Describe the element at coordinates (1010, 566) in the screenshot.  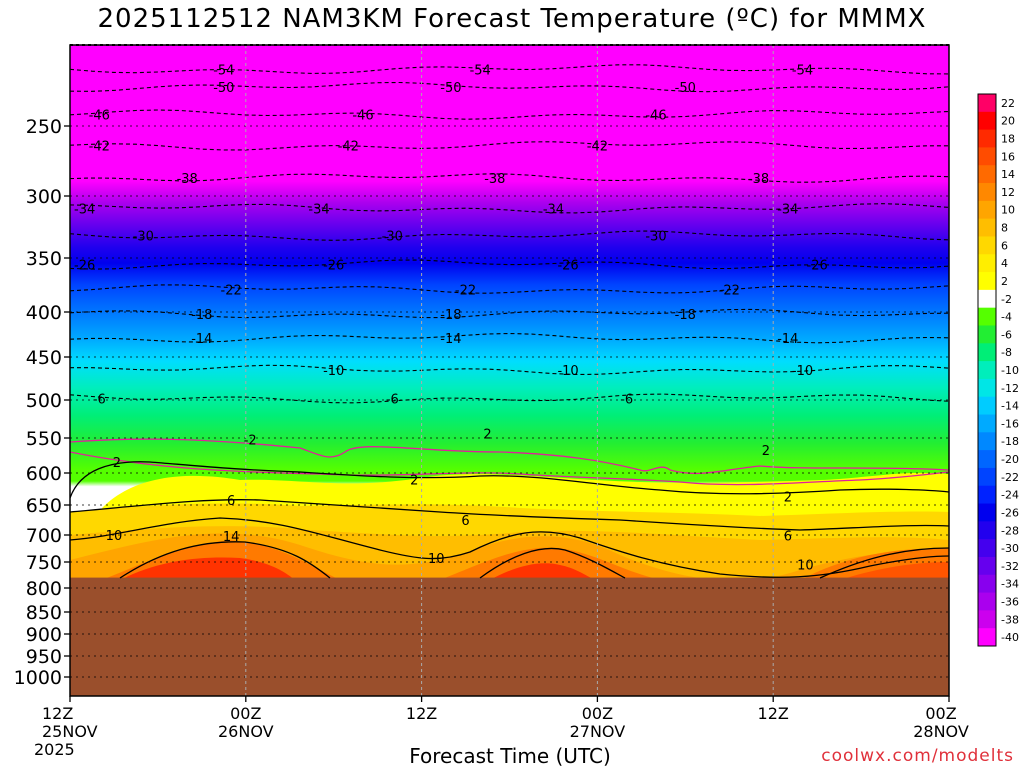
I see `colorbar-label: -32` at that location.